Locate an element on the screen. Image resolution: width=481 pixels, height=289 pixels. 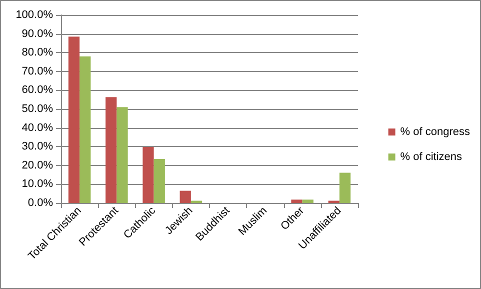
y-tick-label: 100.0% is located at coordinates (35, 15).